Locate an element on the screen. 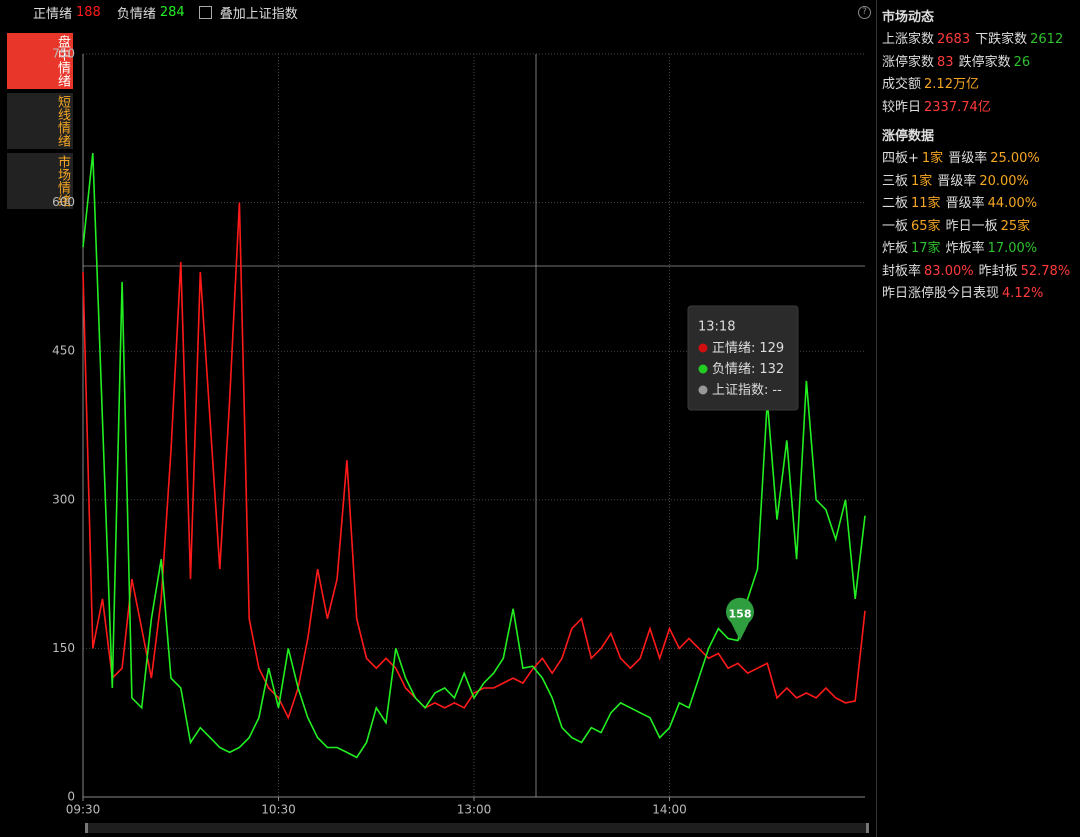 This screenshot has height=837, width=1080. stat-label: 涨停家数 is located at coordinates (908, 62).